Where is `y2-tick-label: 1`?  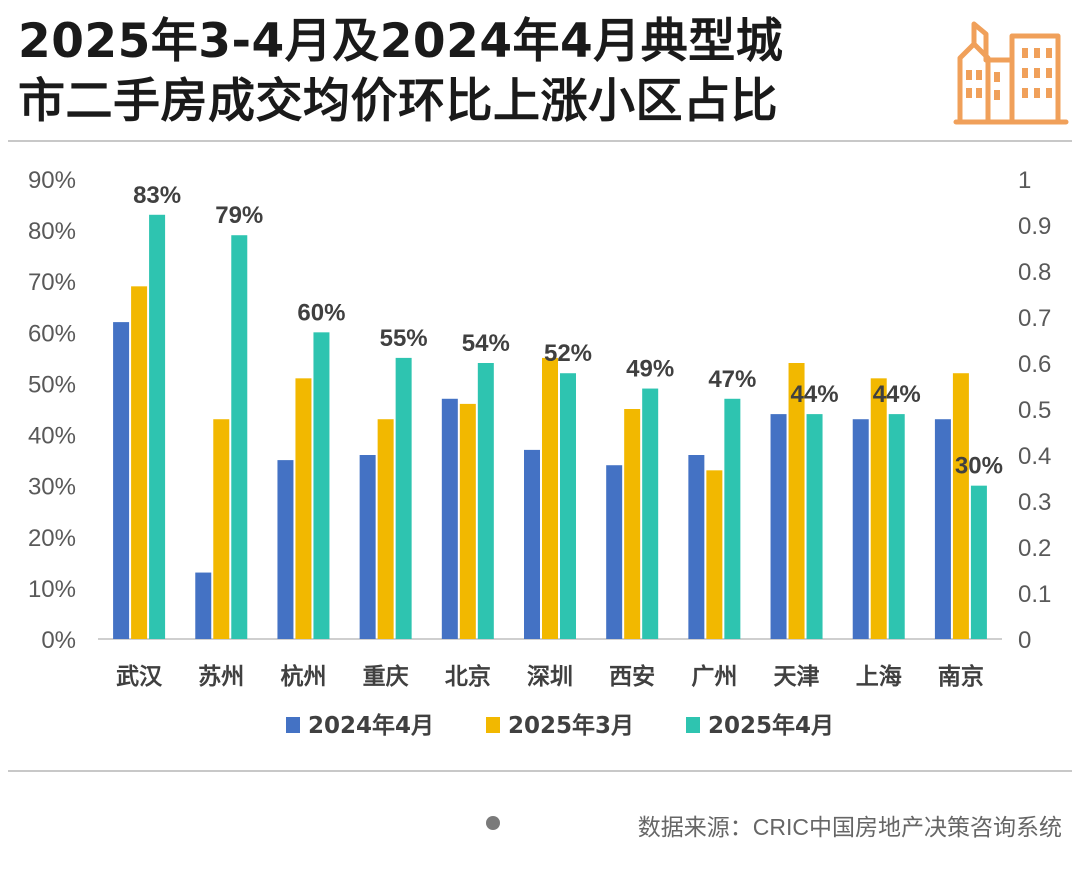
y2-tick-label: 1 is located at coordinates (1024, 180).